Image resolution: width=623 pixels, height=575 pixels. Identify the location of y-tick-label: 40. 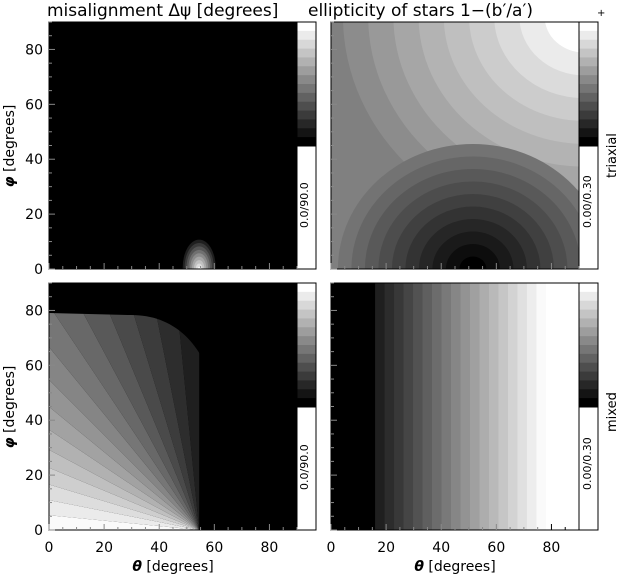
(34, 160).